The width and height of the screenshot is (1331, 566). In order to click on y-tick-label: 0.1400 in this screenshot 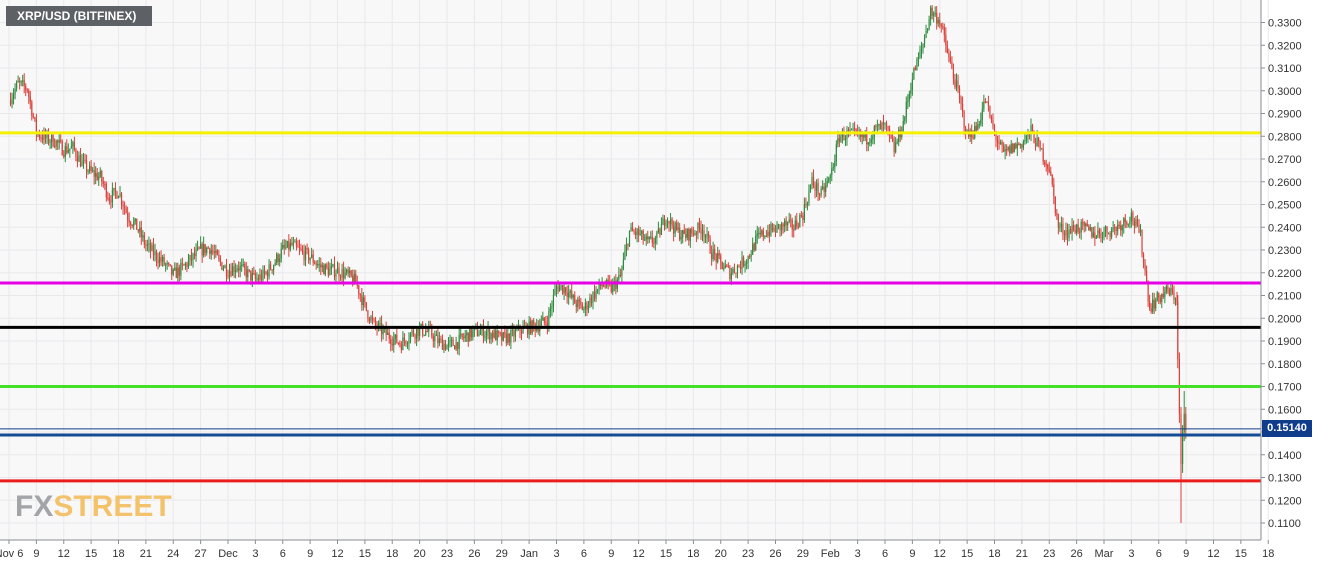, I will do `click(1285, 456)`.